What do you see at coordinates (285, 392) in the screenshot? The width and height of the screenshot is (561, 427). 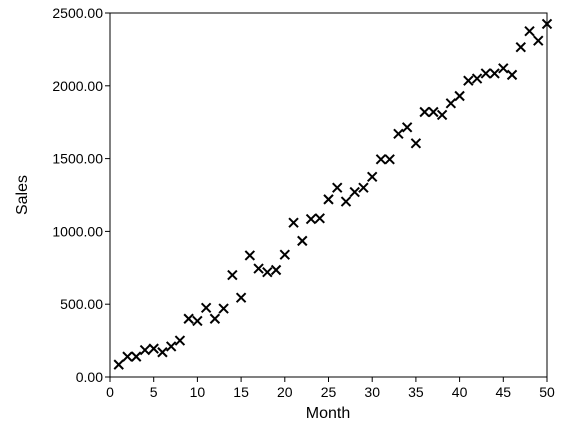 I see `x-tick-label: 20` at bounding box center [285, 392].